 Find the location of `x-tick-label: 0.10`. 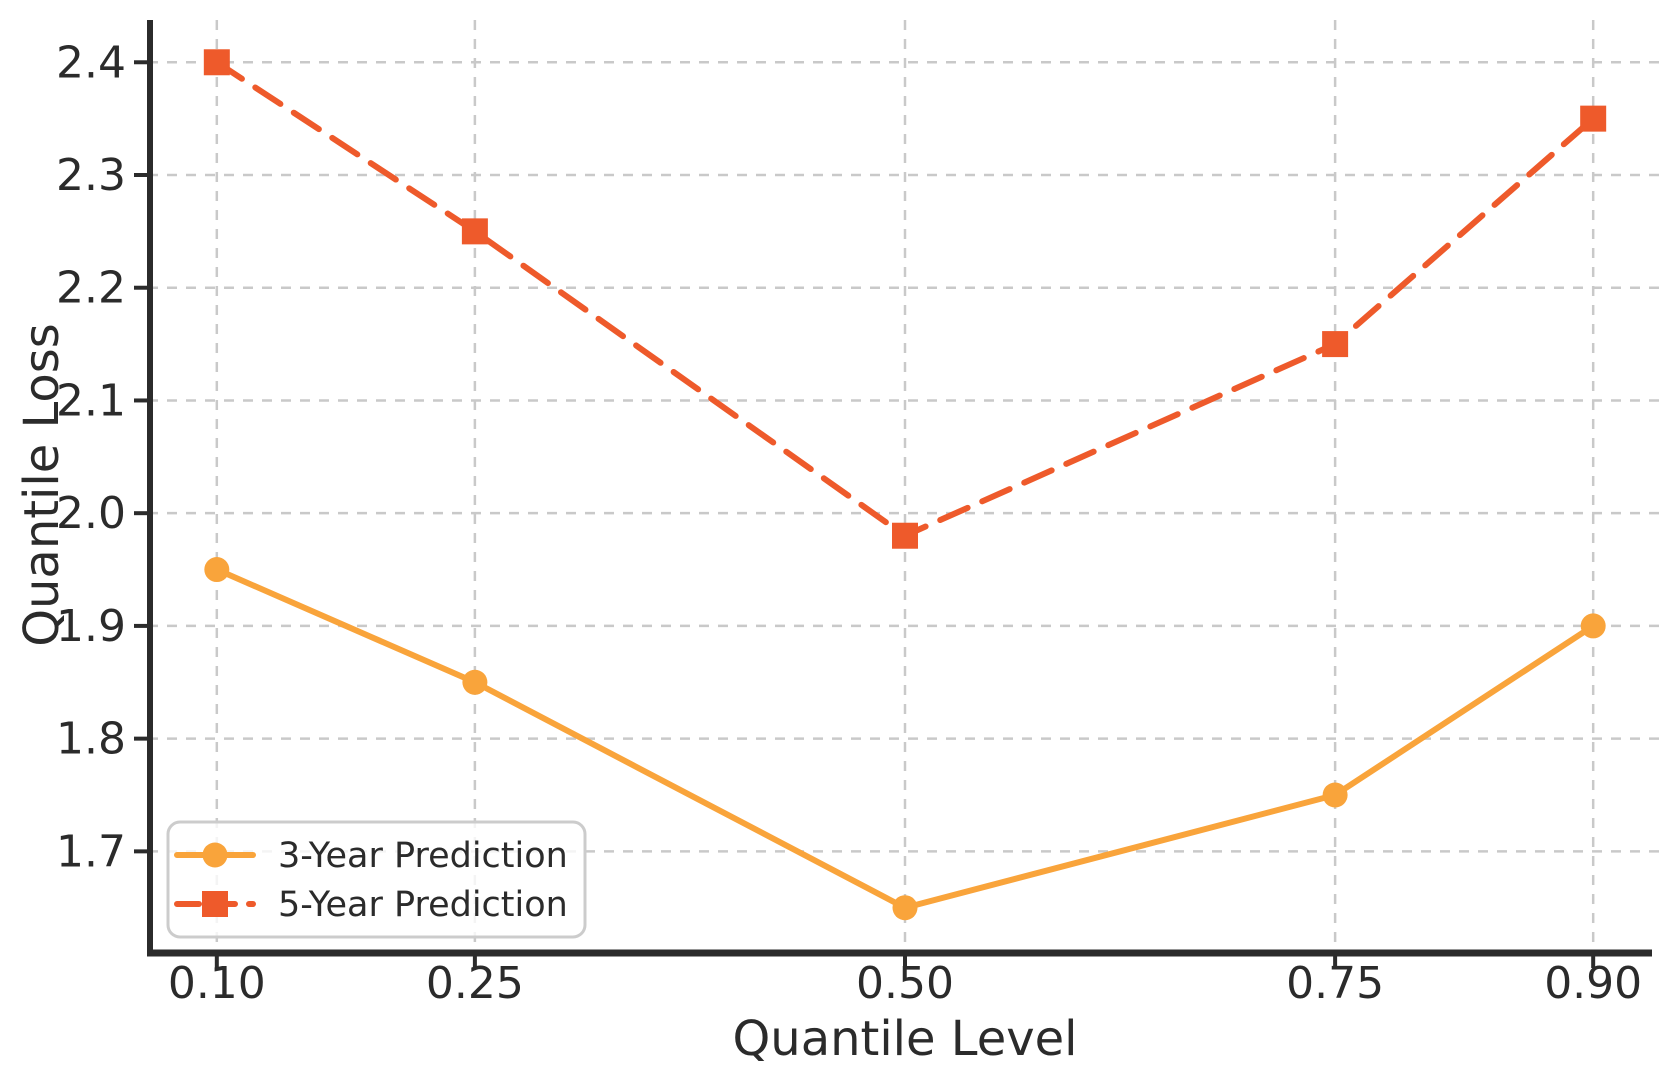

x-tick-label: 0.10 is located at coordinates (217, 983).